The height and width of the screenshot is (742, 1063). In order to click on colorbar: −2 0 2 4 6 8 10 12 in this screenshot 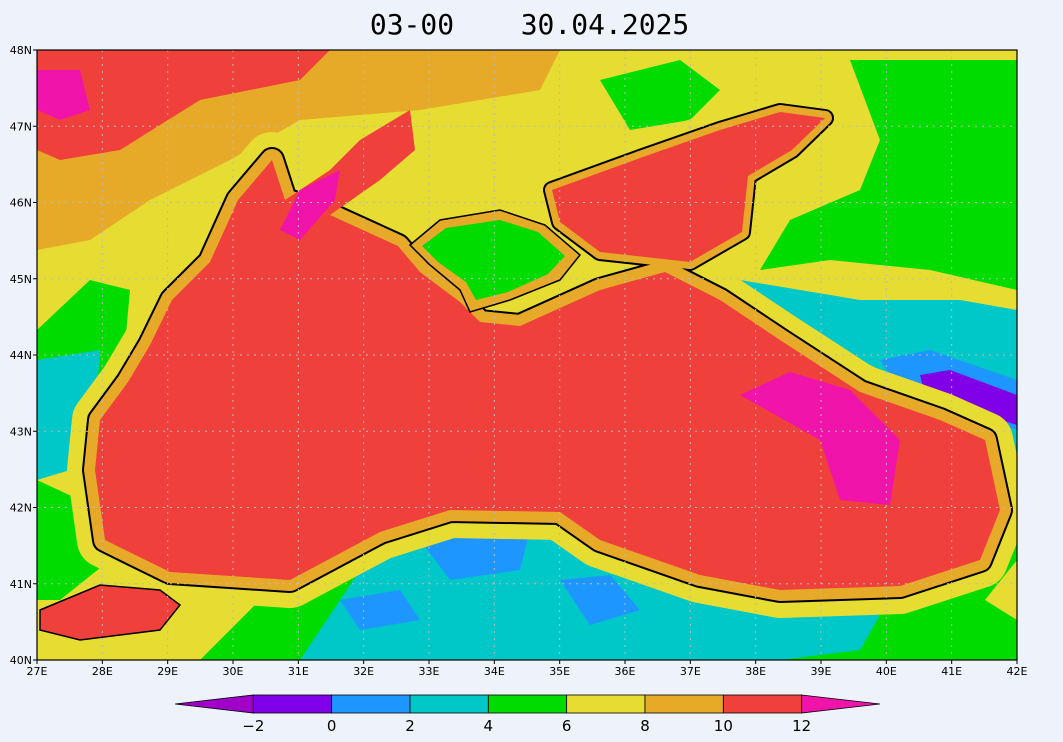, I will do `click(527, 714)`.